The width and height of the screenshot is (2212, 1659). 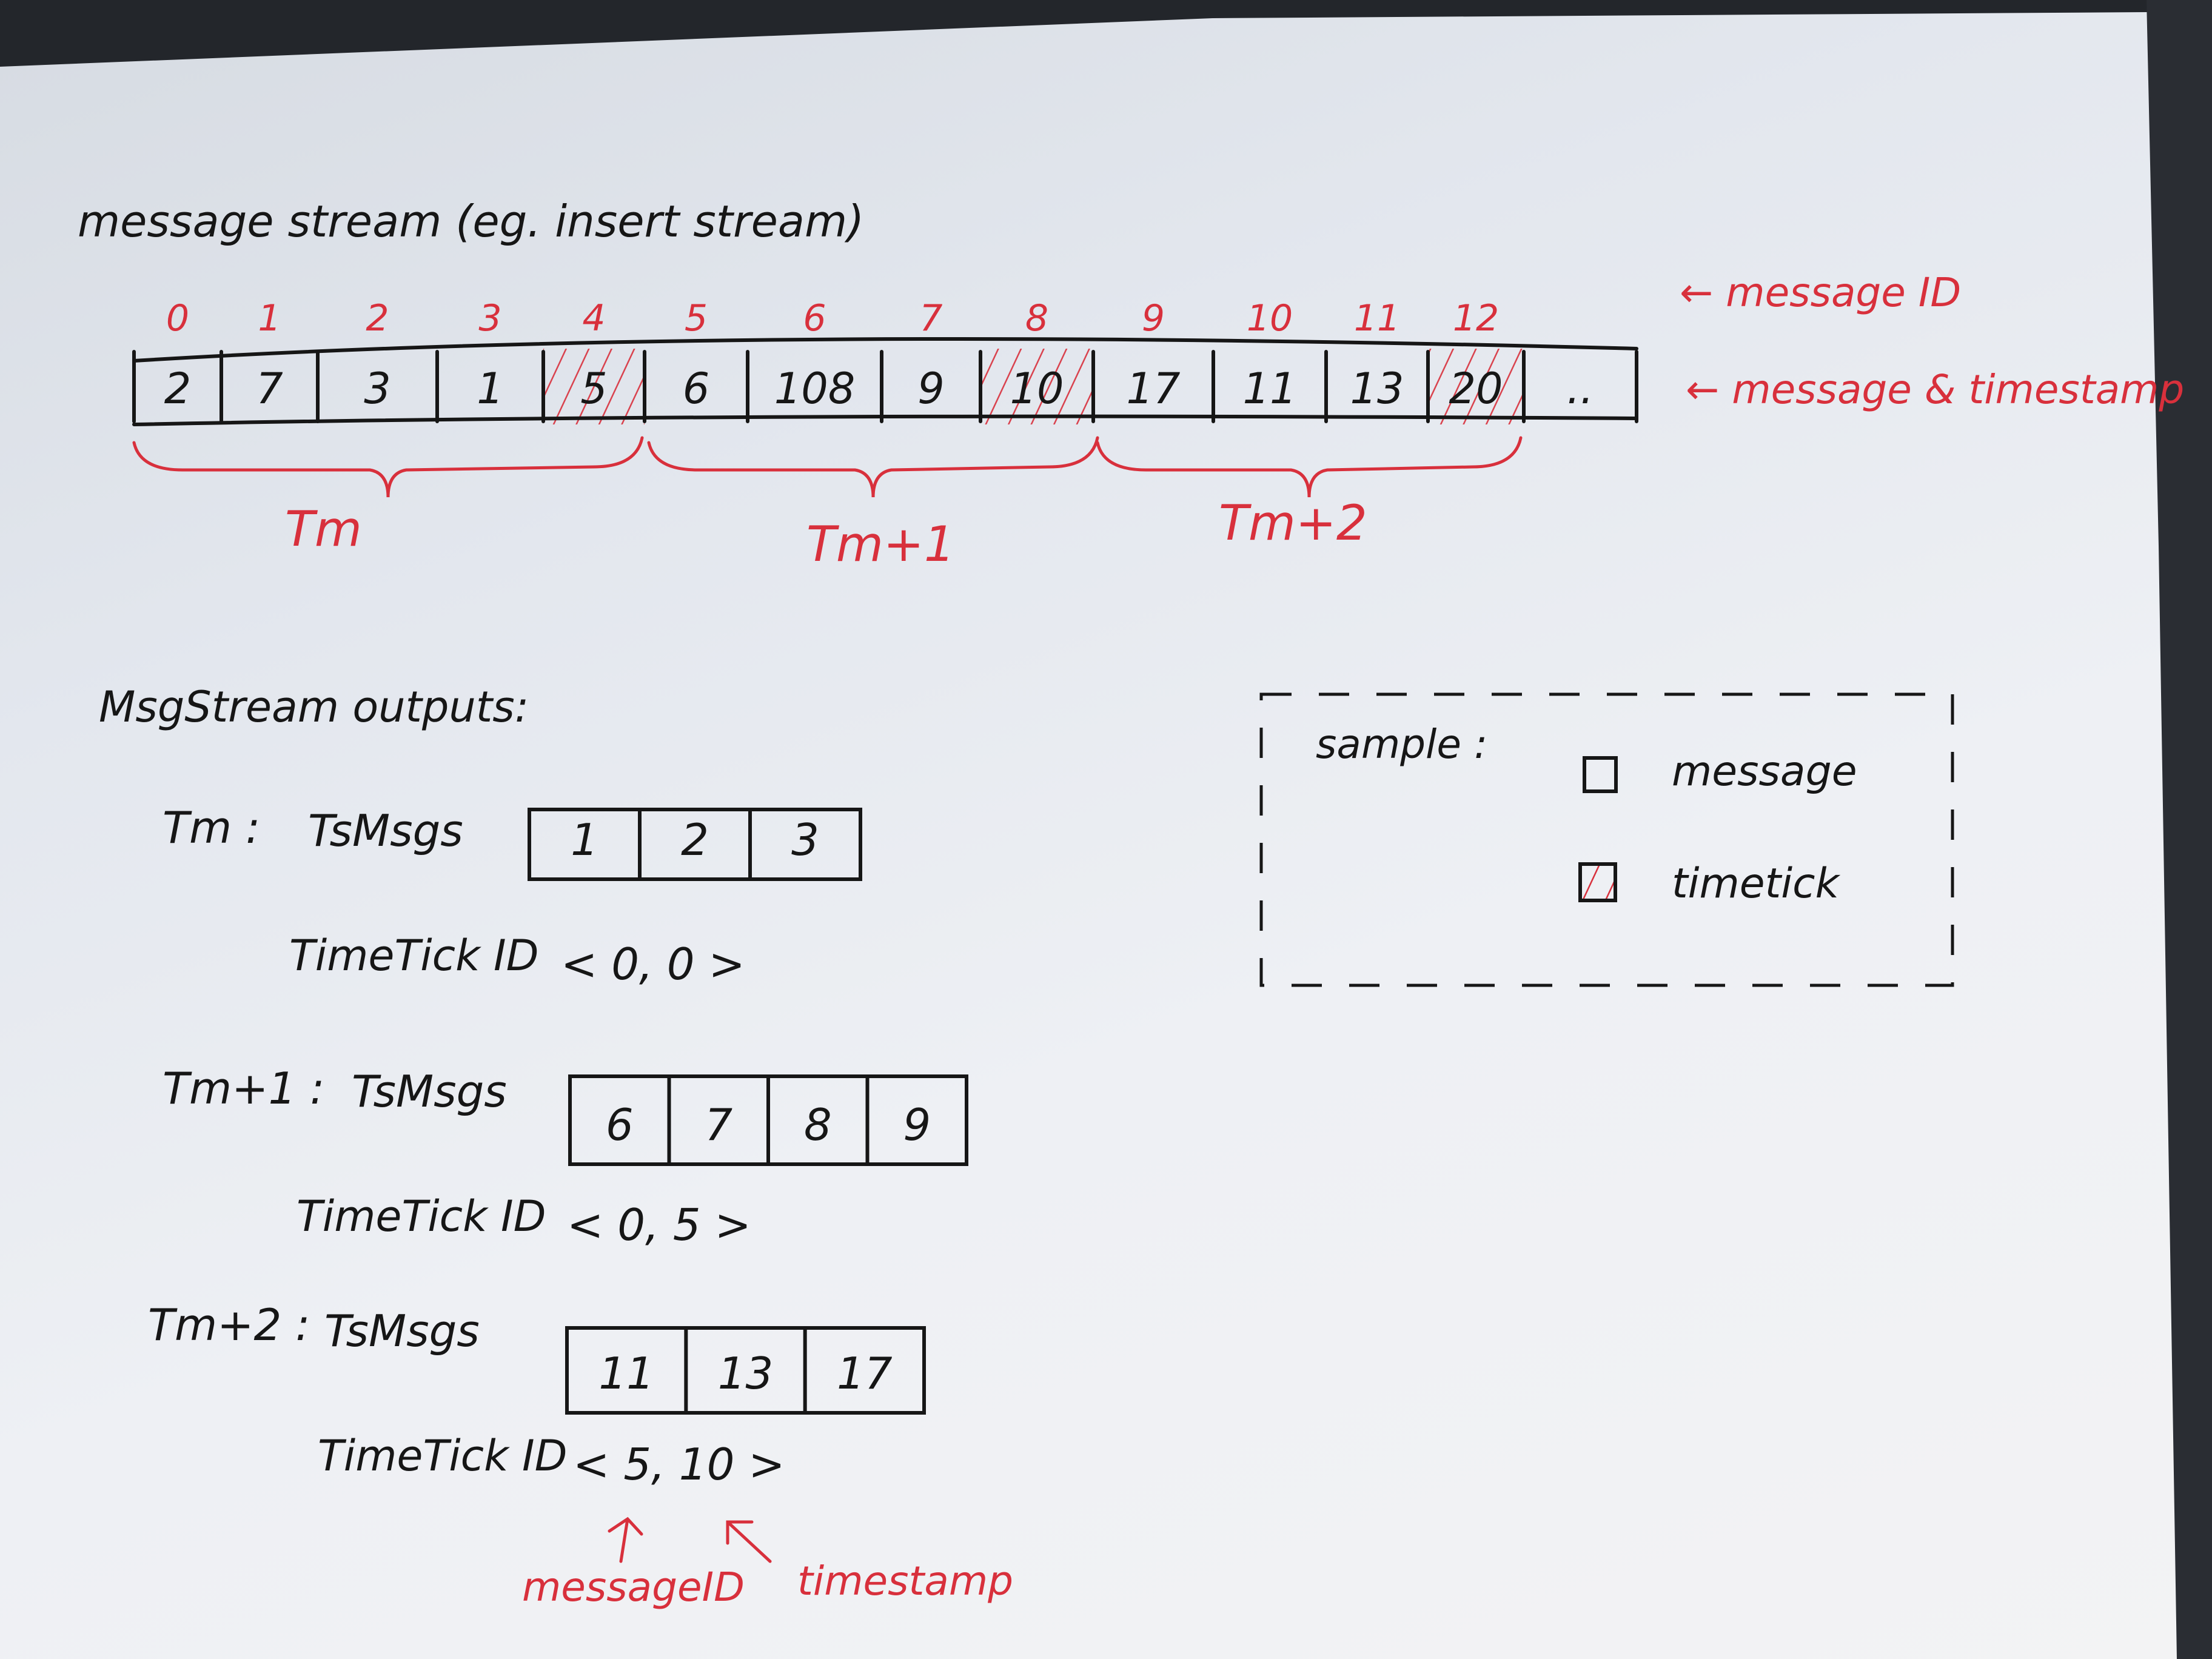 I want to click on photo-dark-top-edge, so click(x=1106, y=33).